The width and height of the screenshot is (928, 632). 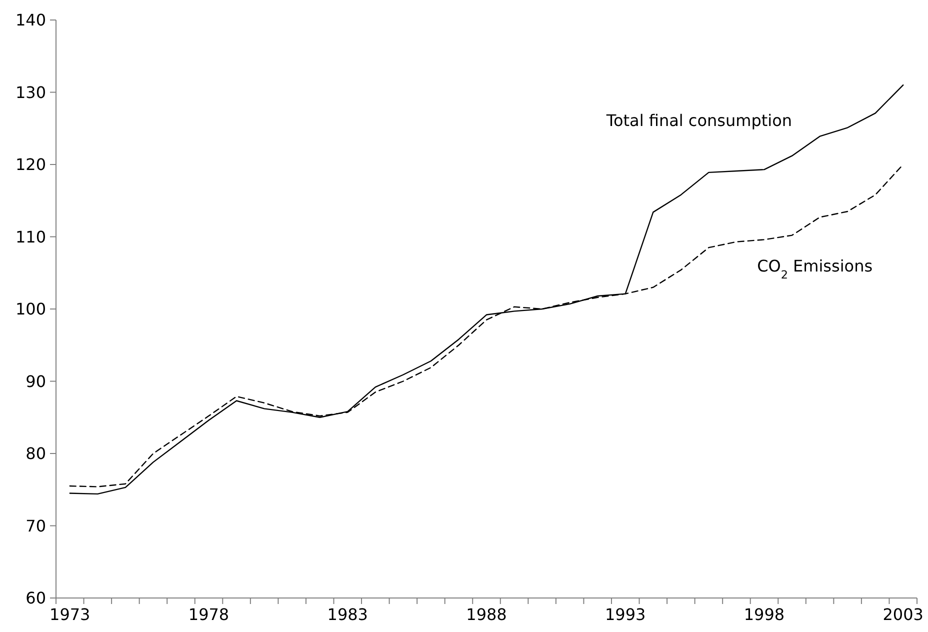 What do you see at coordinates (698, 120) in the screenshot?
I see `series-label: Total final consumption` at bounding box center [698, 120].